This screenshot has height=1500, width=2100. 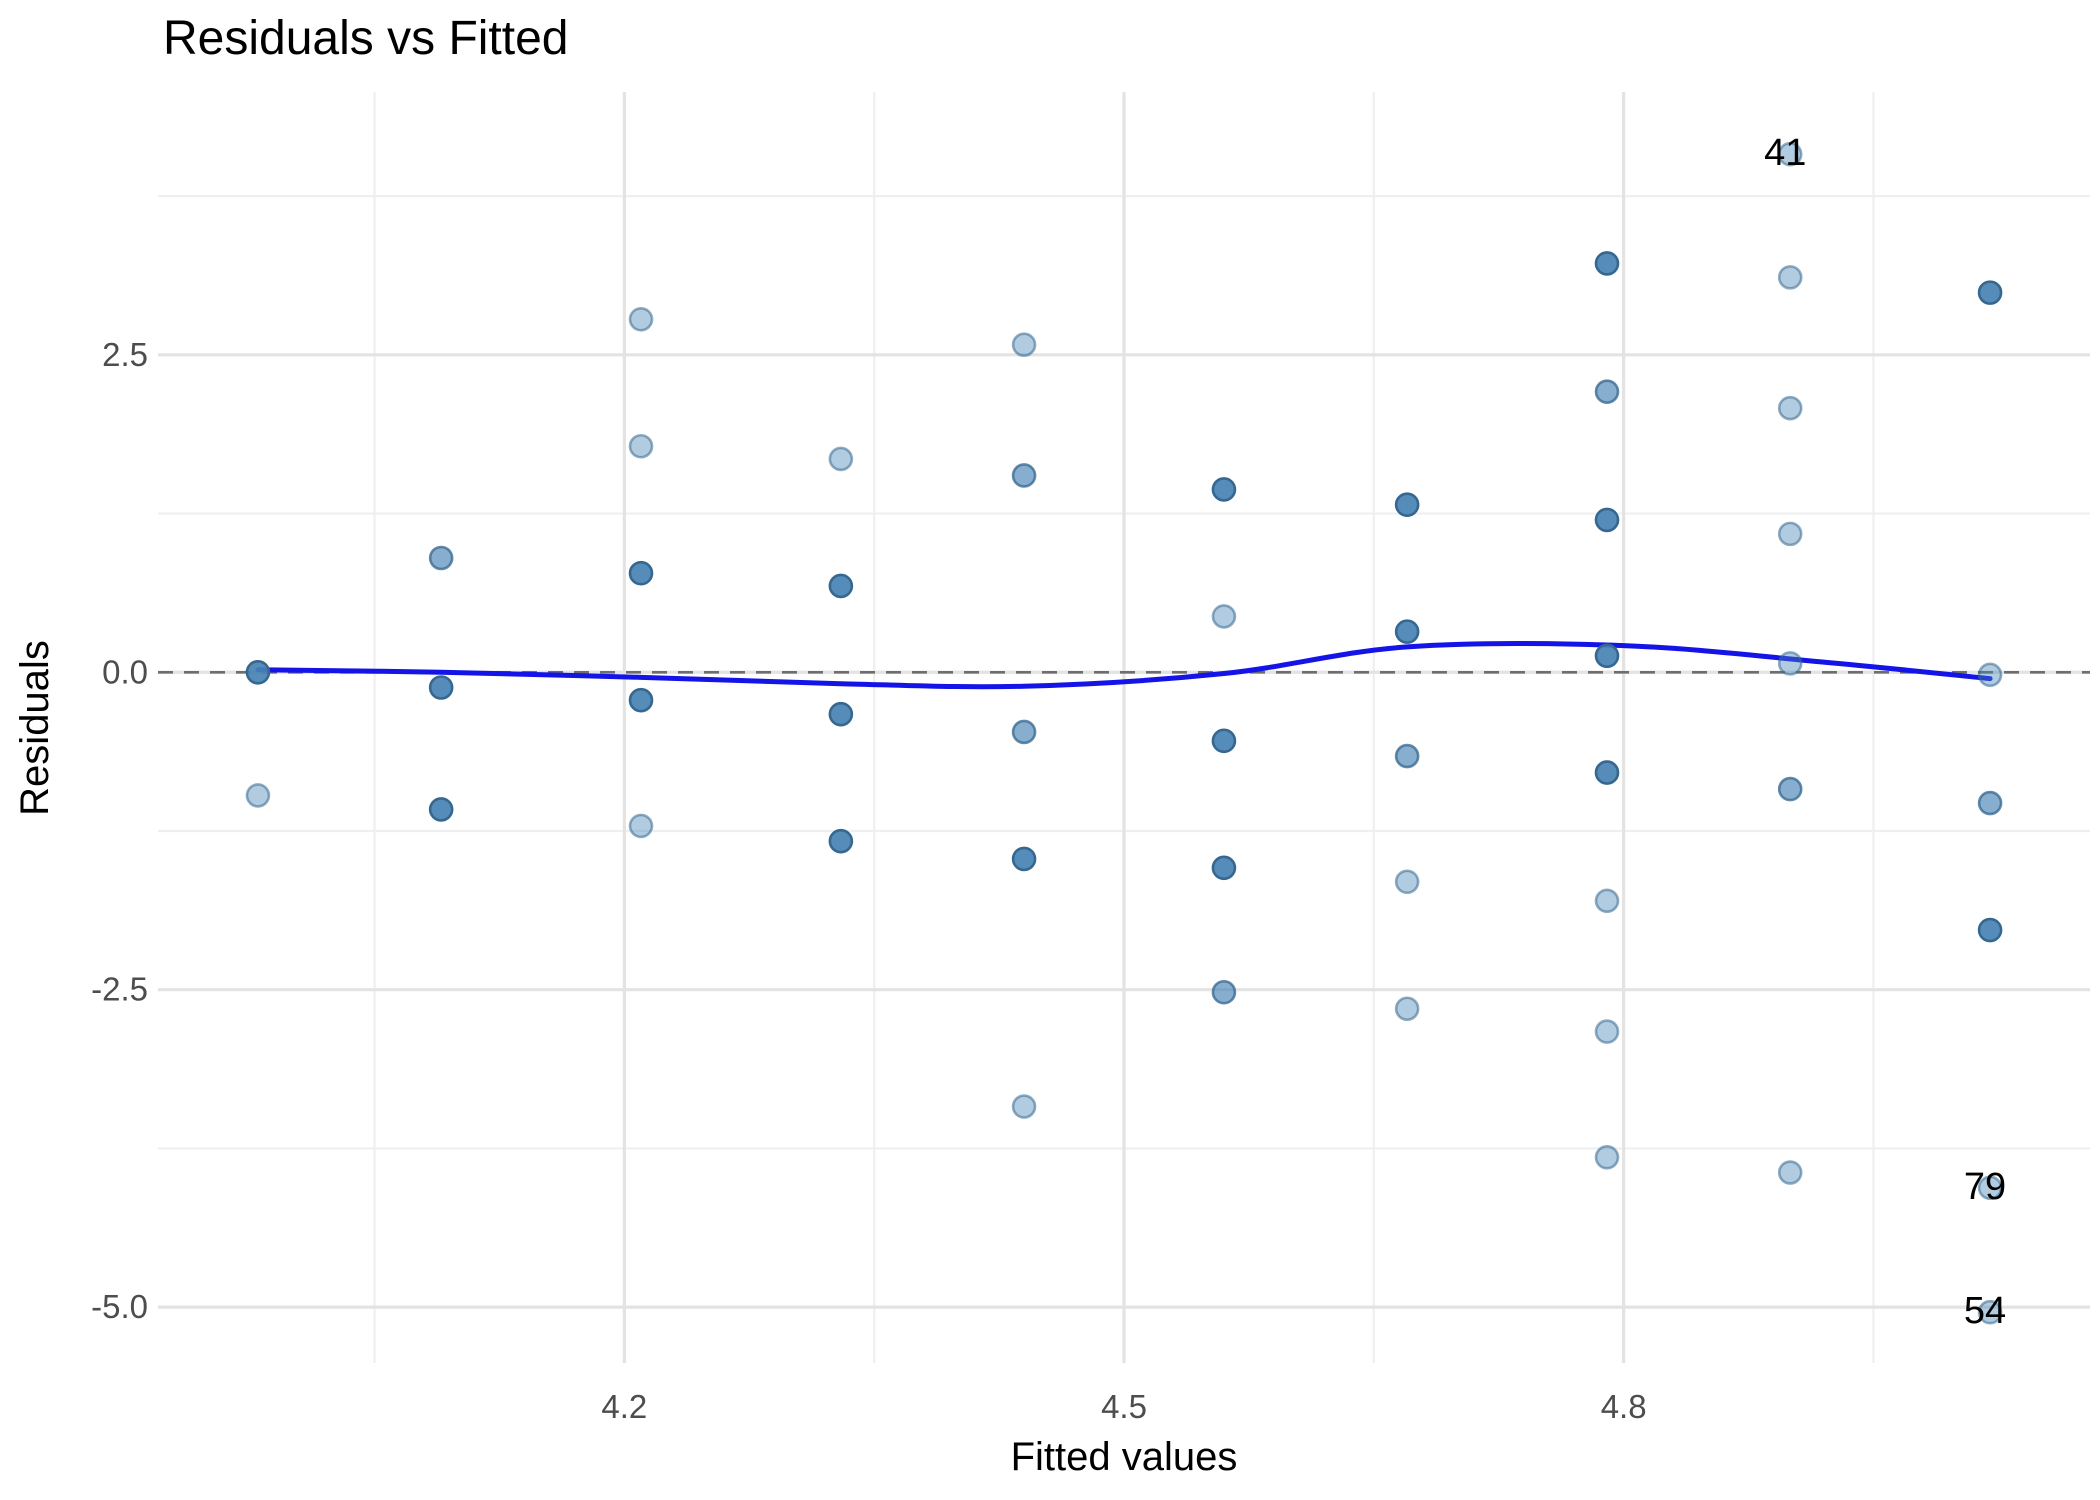 What do you see at coordinates (119, 1306) in the screenshot?
I see `y-tick-label: -5.0` at bounding box center [119, 1306].